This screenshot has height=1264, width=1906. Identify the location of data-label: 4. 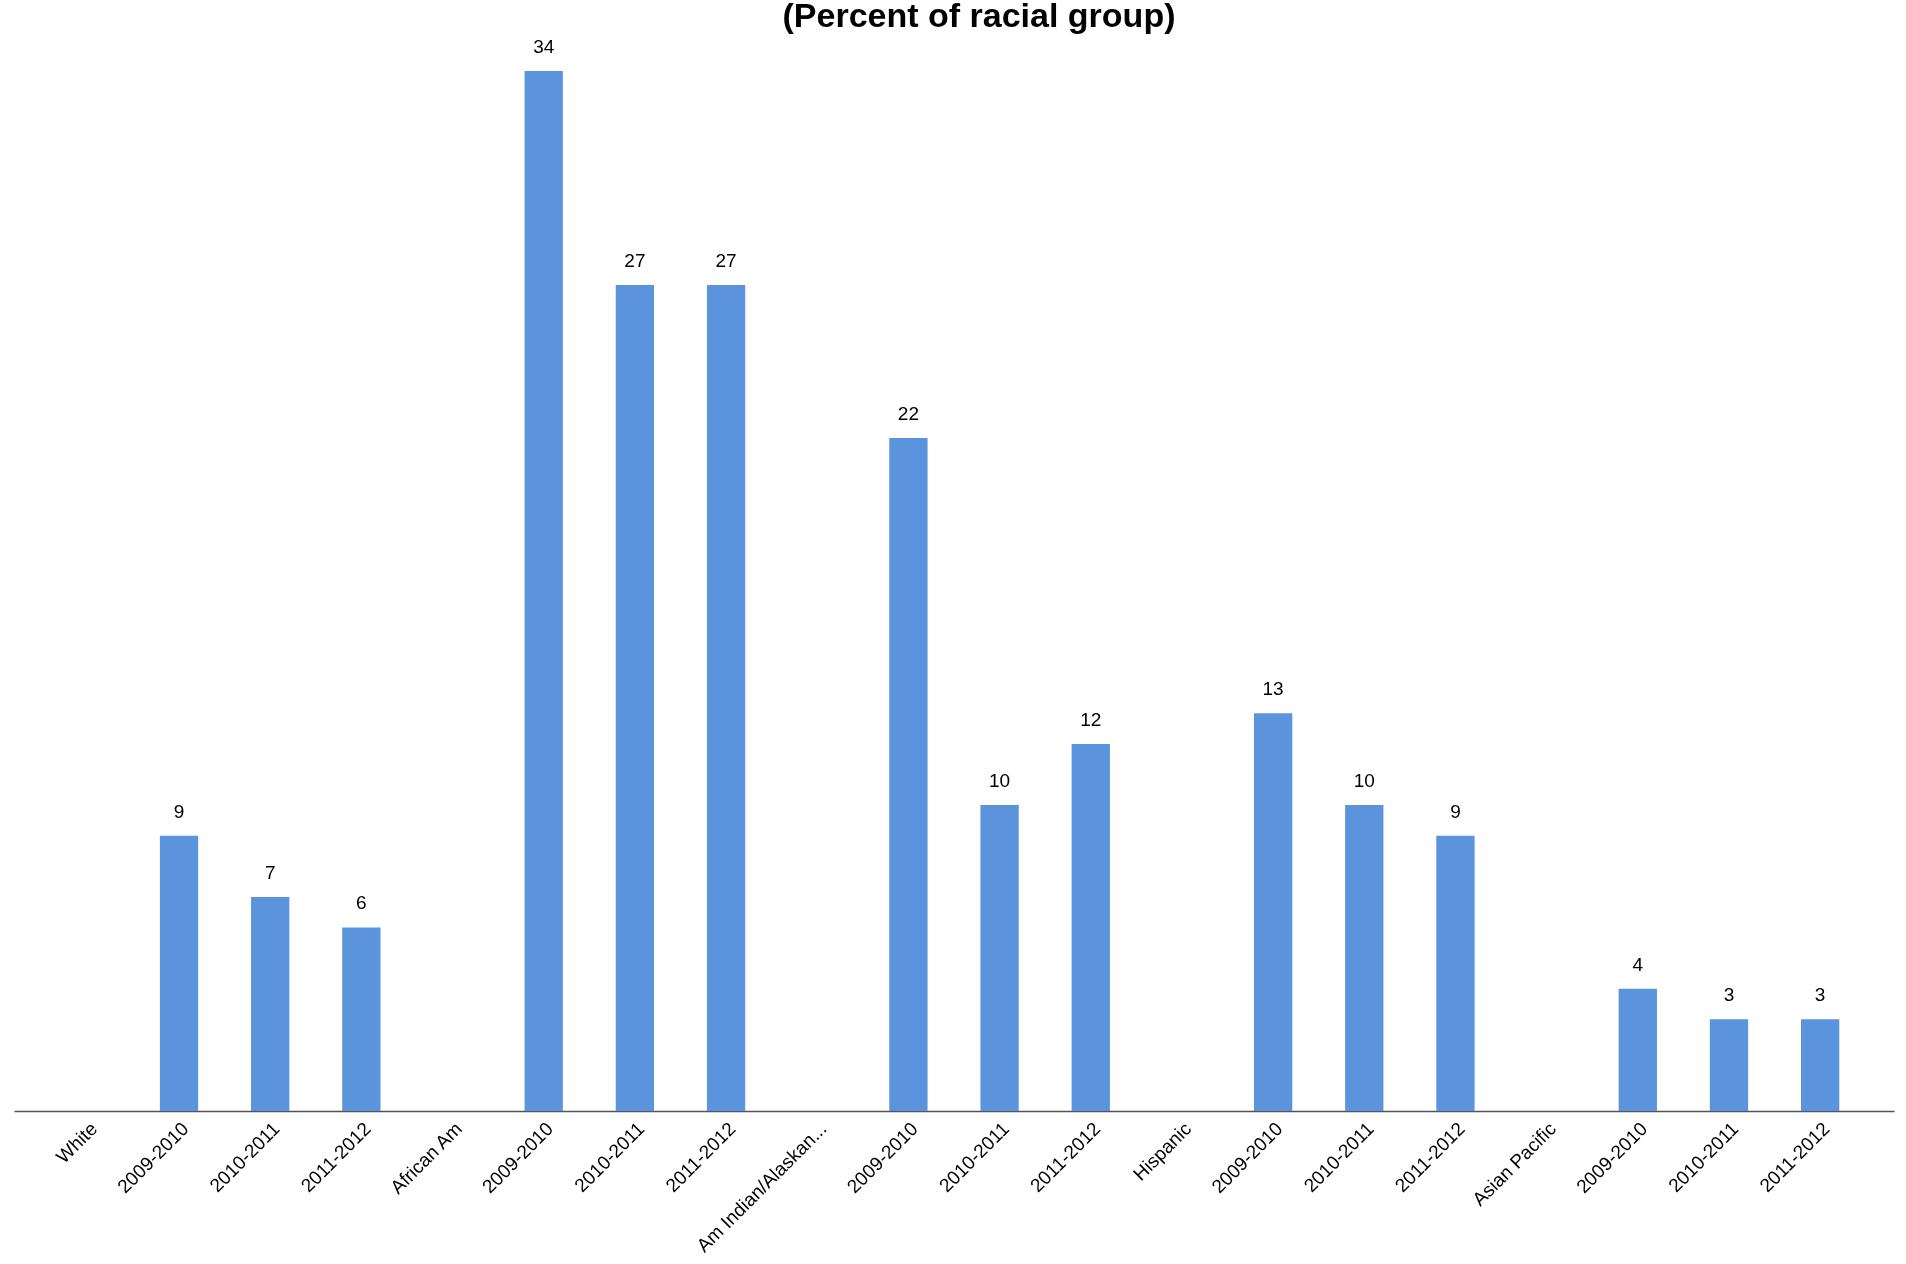
(1638, 964).